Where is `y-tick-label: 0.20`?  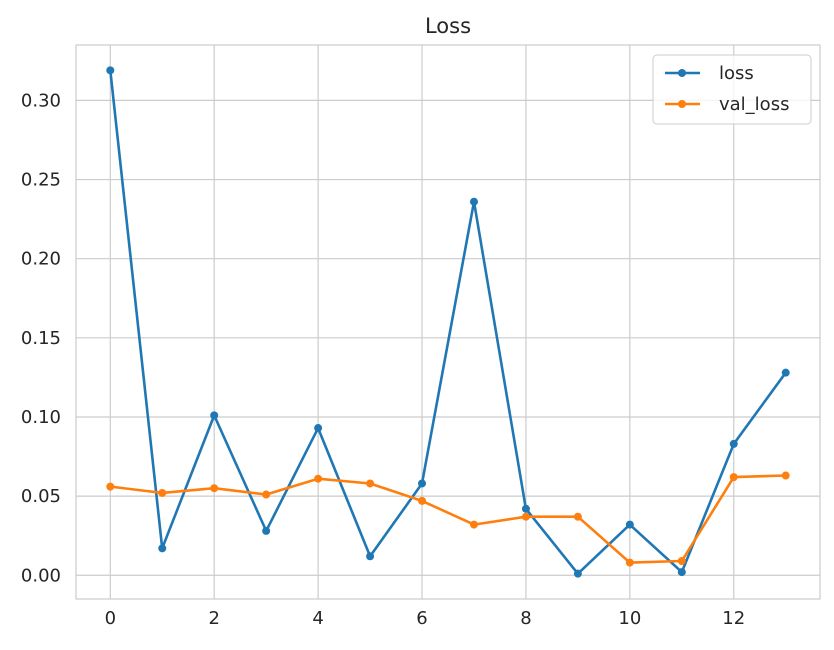 y-tick-label: 0.20 is located at coordinates (41, 259).